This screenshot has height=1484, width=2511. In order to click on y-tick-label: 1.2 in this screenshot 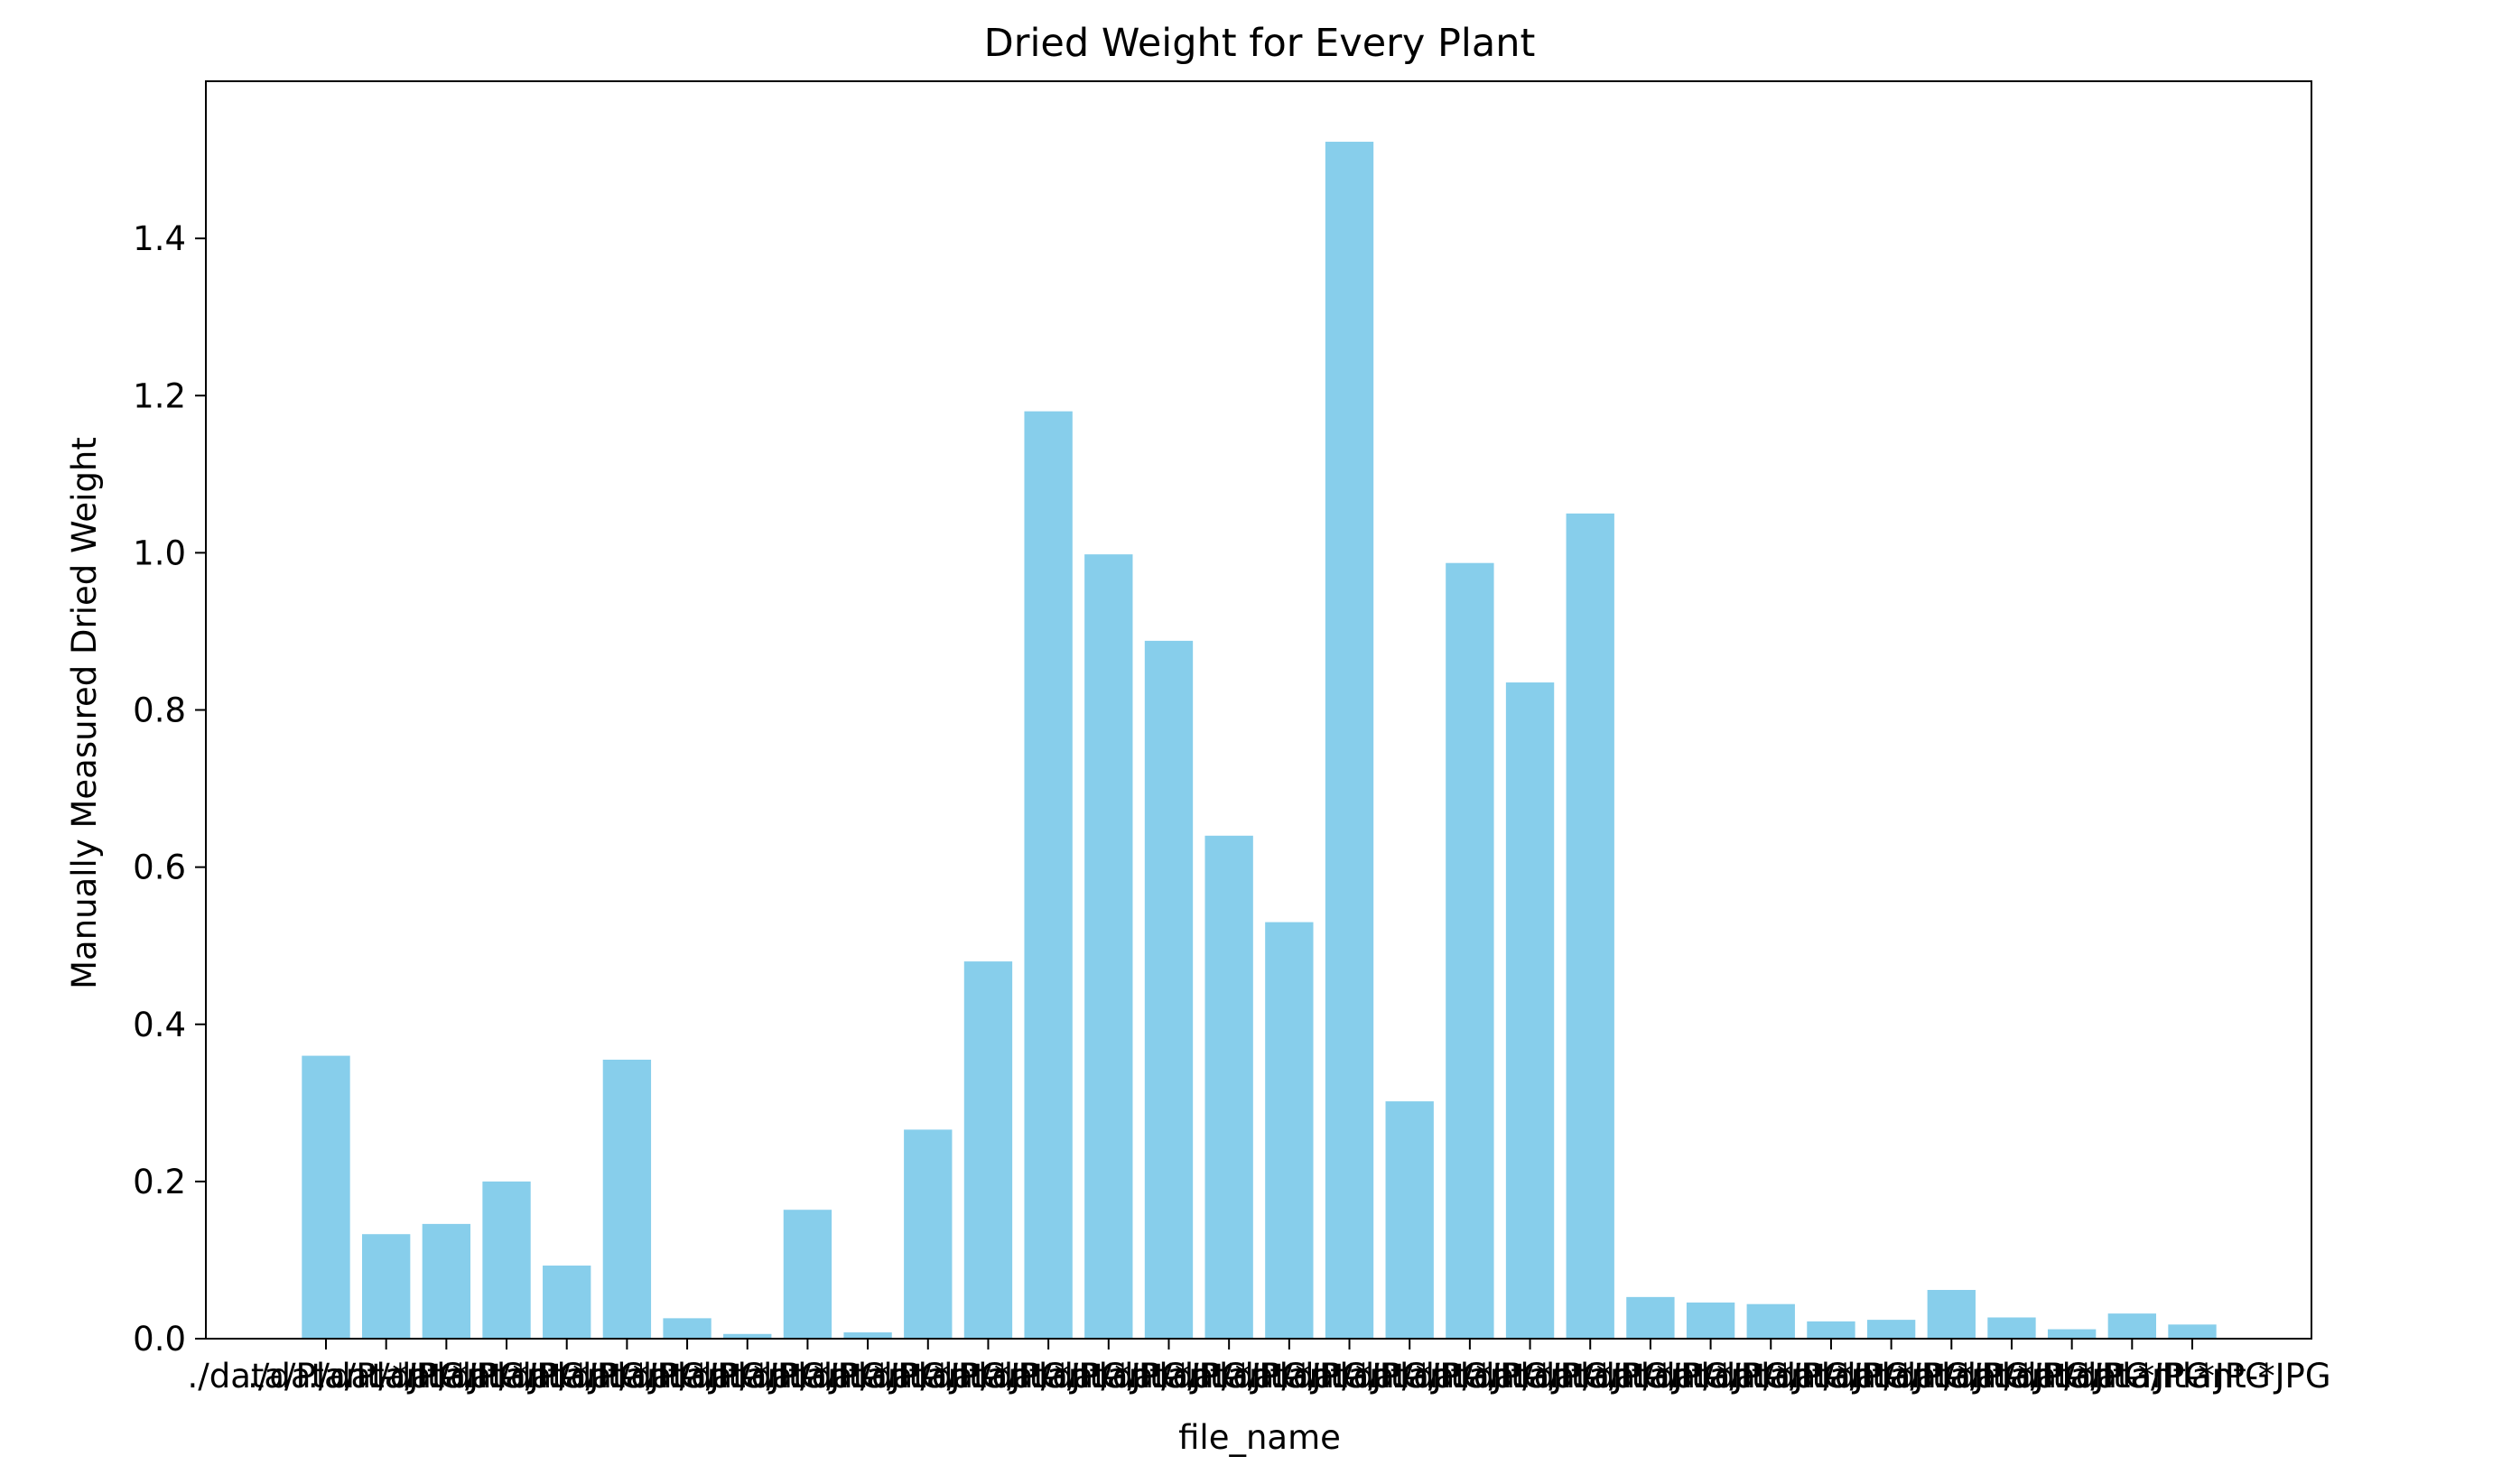, I will do `click(159, 396)`.